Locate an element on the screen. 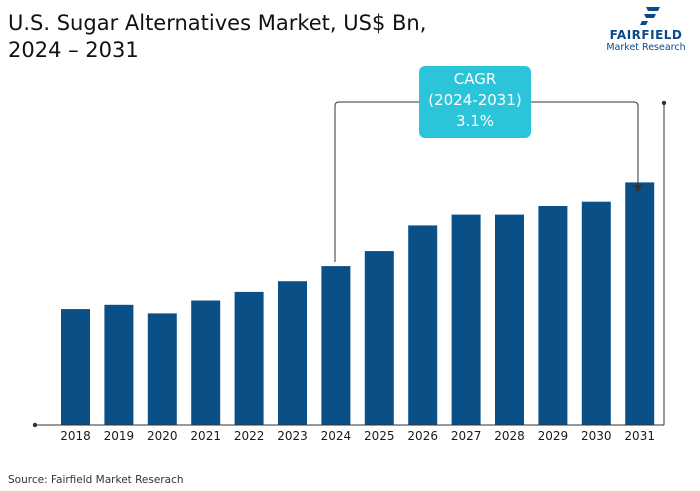 The height and width of the screenshot is (491, 700). bar-2026 is located at coordinates (423, 325).